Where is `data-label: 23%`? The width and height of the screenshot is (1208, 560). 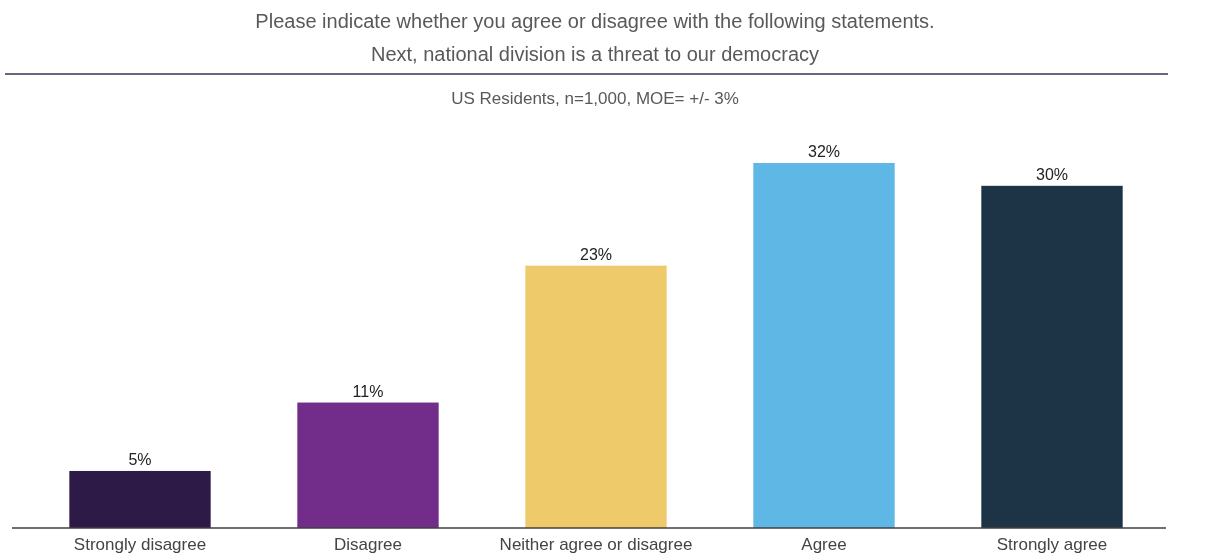
data-label: 23% is located at coordinates (596, 254).